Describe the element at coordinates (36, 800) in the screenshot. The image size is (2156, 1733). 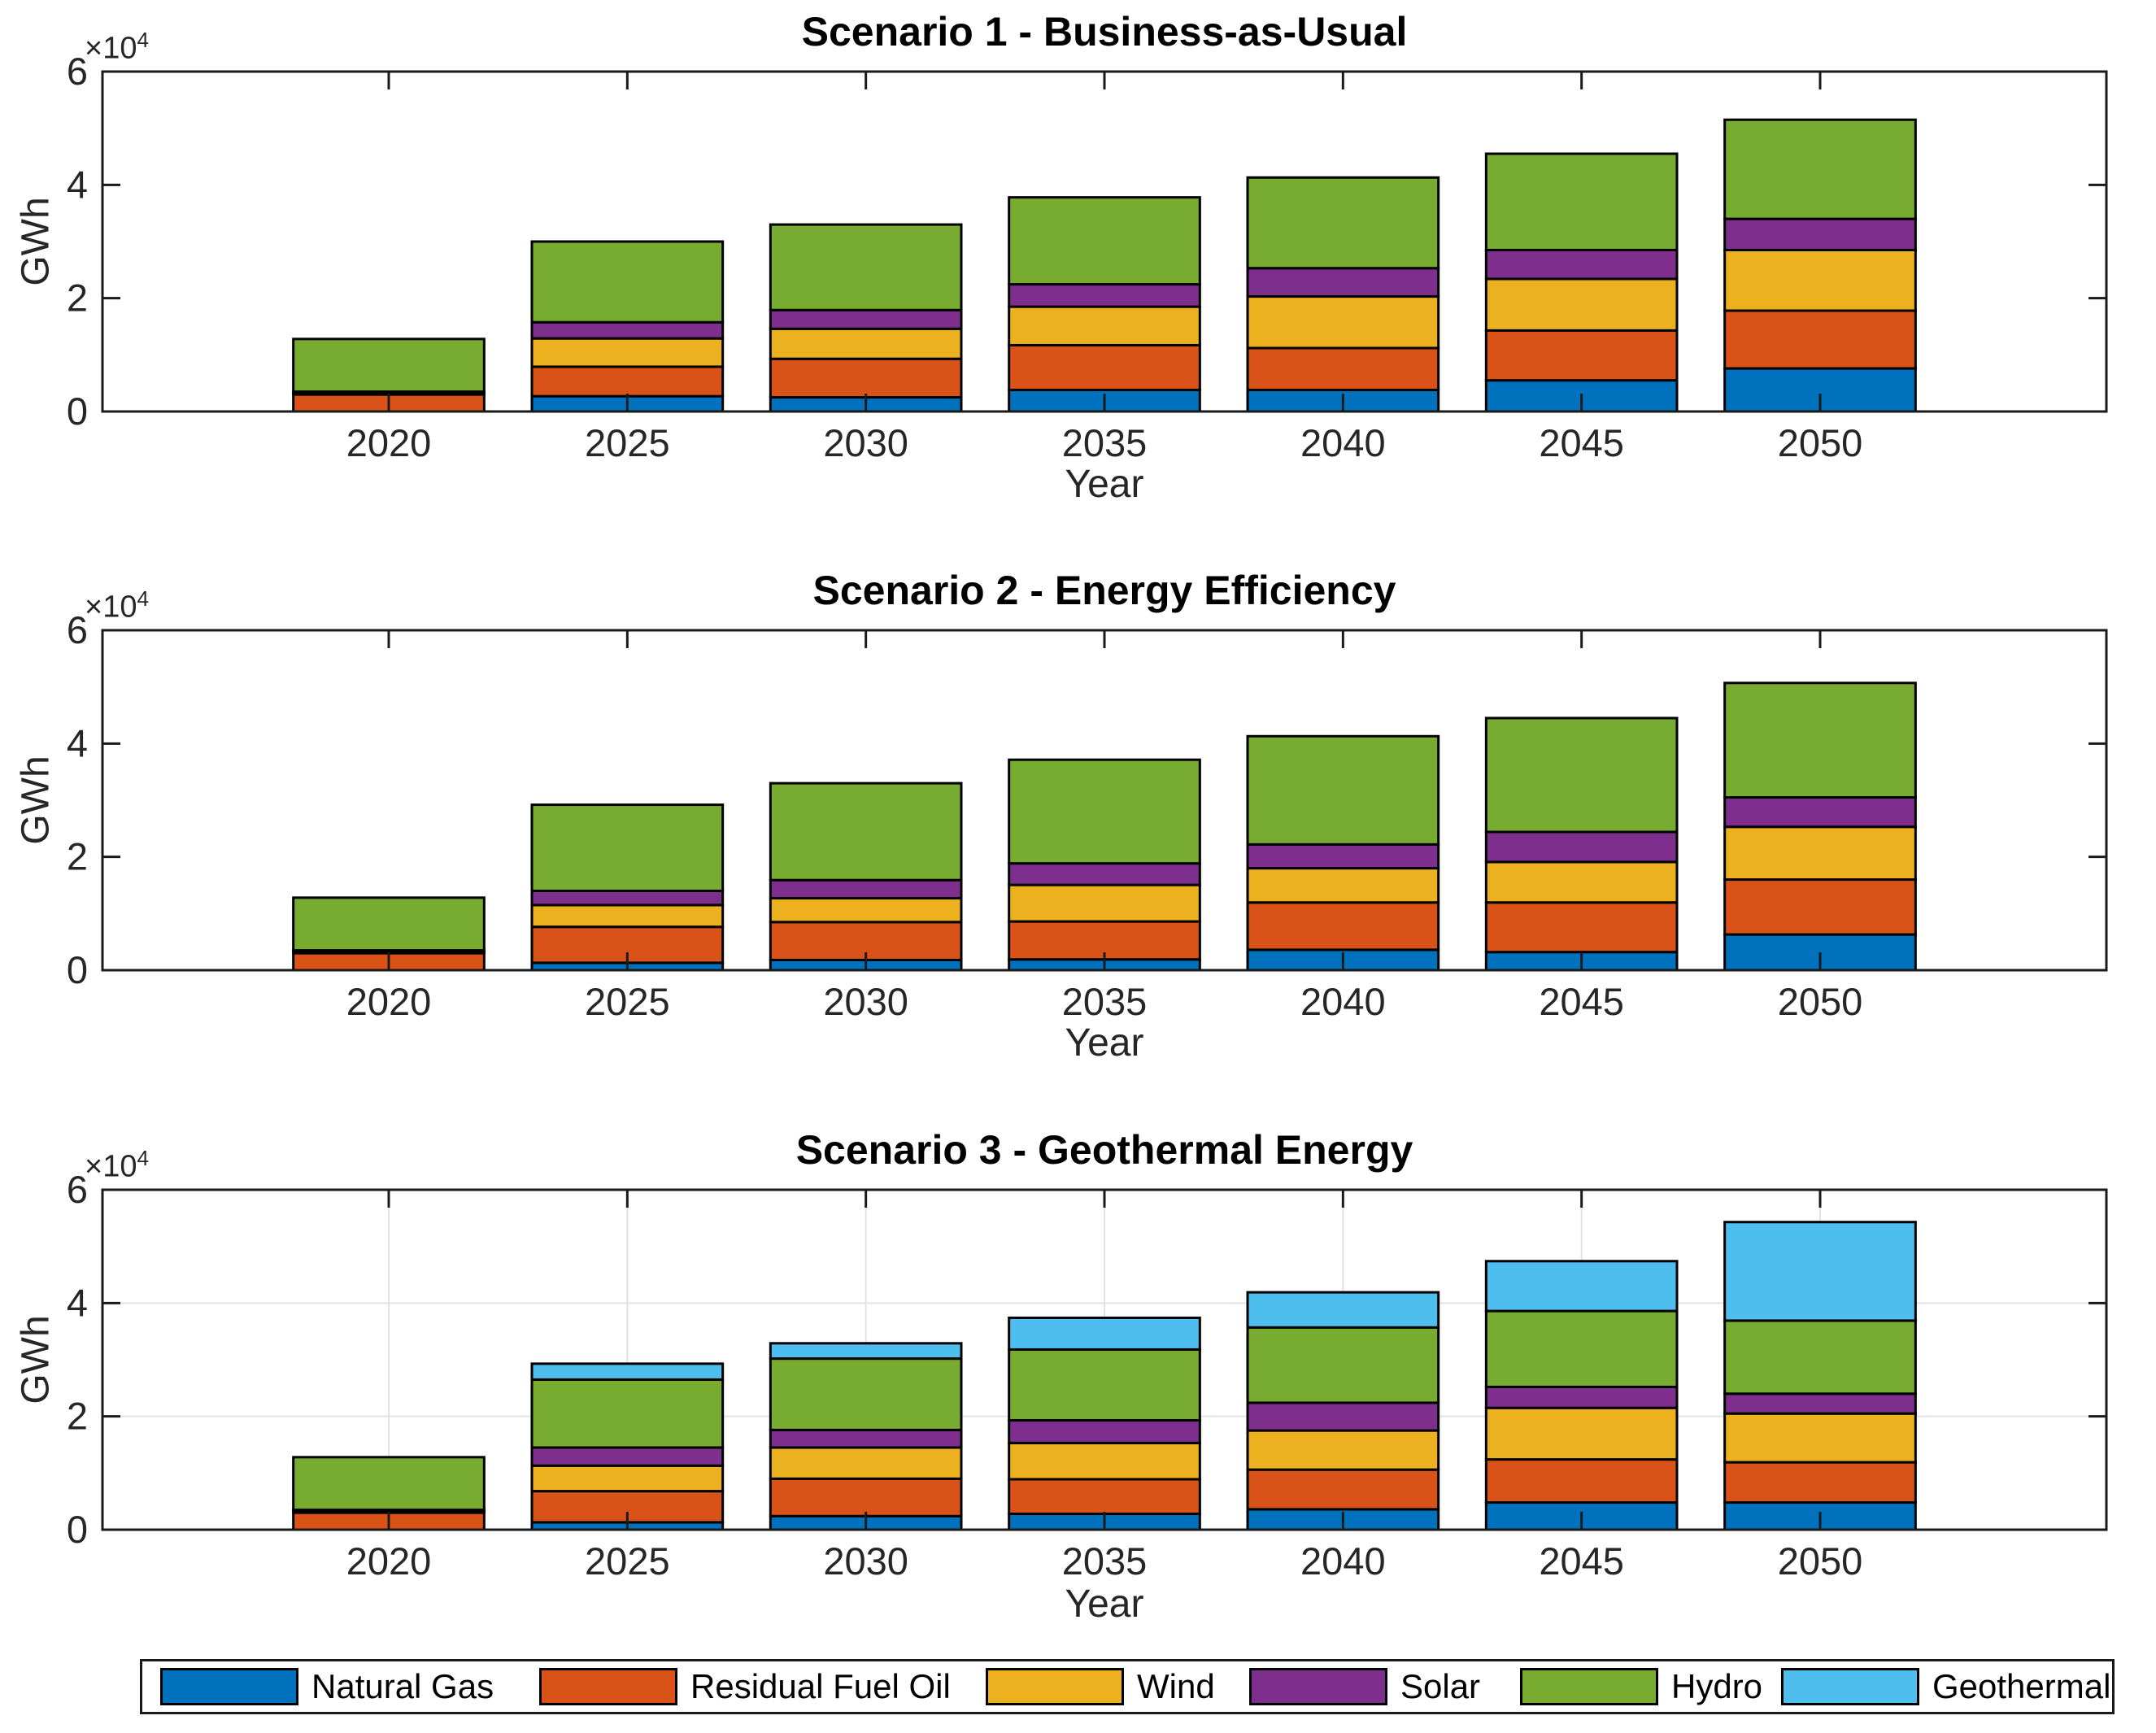
I see `subplot2-ylabel: GWh` at that location.